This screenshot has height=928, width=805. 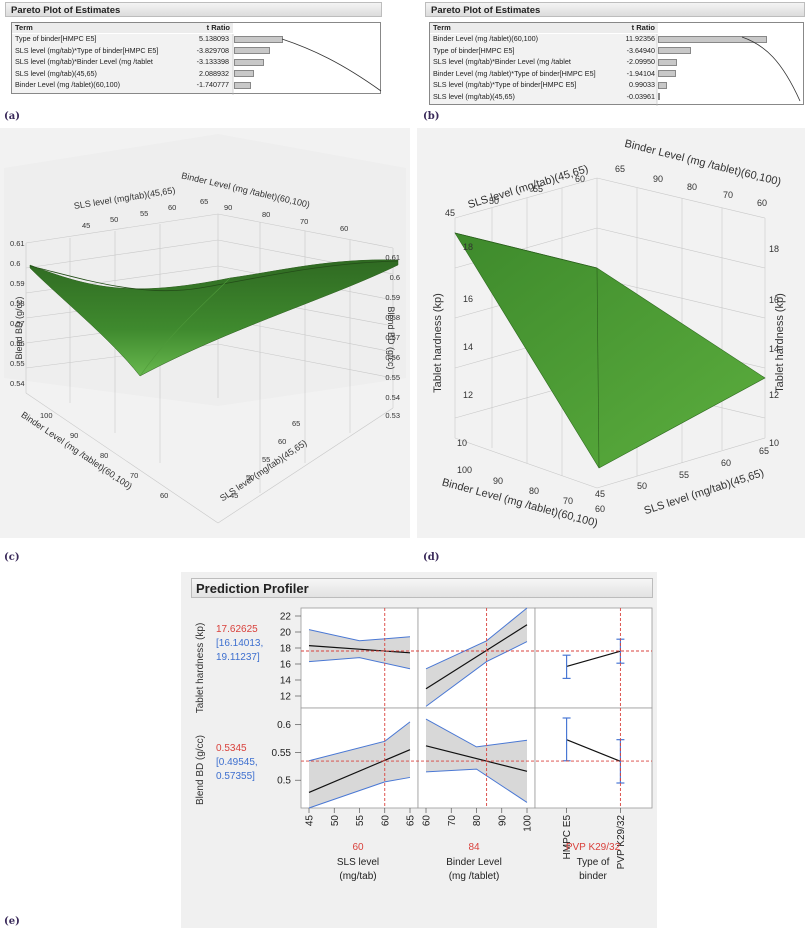 I want to click on d-ztick-right-0: 18, so click(x=774, y=249).